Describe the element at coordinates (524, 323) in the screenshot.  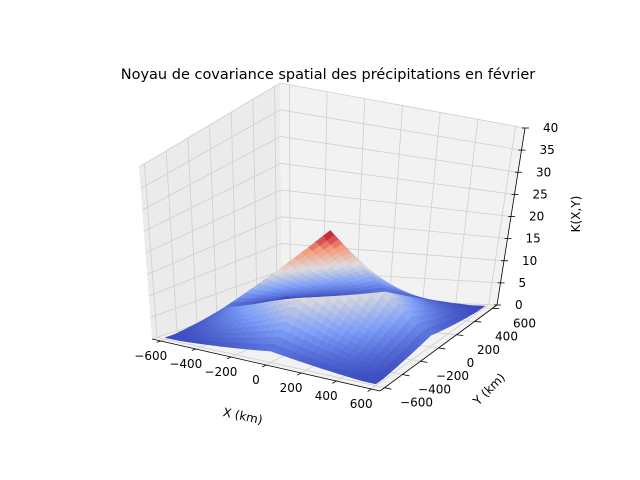
I see `y-tick-label: 600` at that location.